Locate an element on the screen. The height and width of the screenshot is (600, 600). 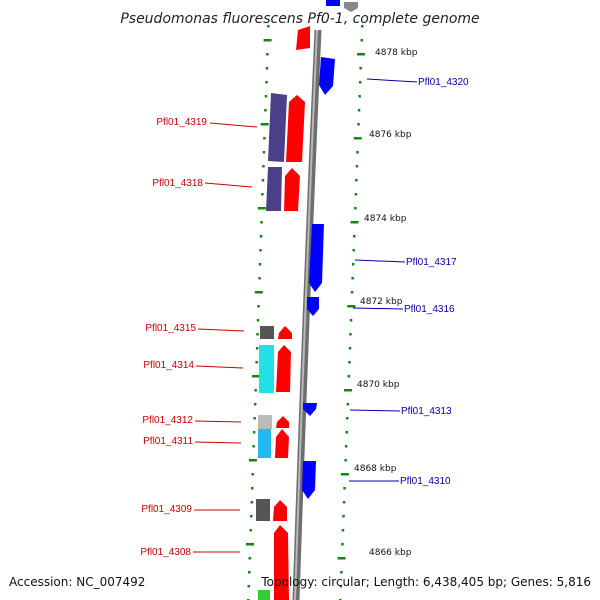
forward-gene-arrow-top is located at coordinates (333, 3).